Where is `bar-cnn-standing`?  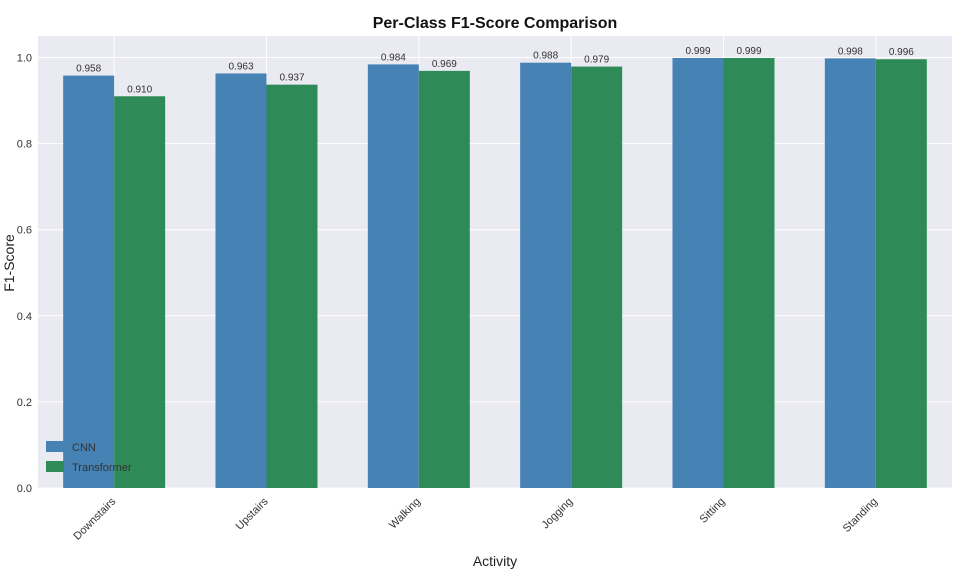
bar-cnn-standing is located at coordinates (850, 273).